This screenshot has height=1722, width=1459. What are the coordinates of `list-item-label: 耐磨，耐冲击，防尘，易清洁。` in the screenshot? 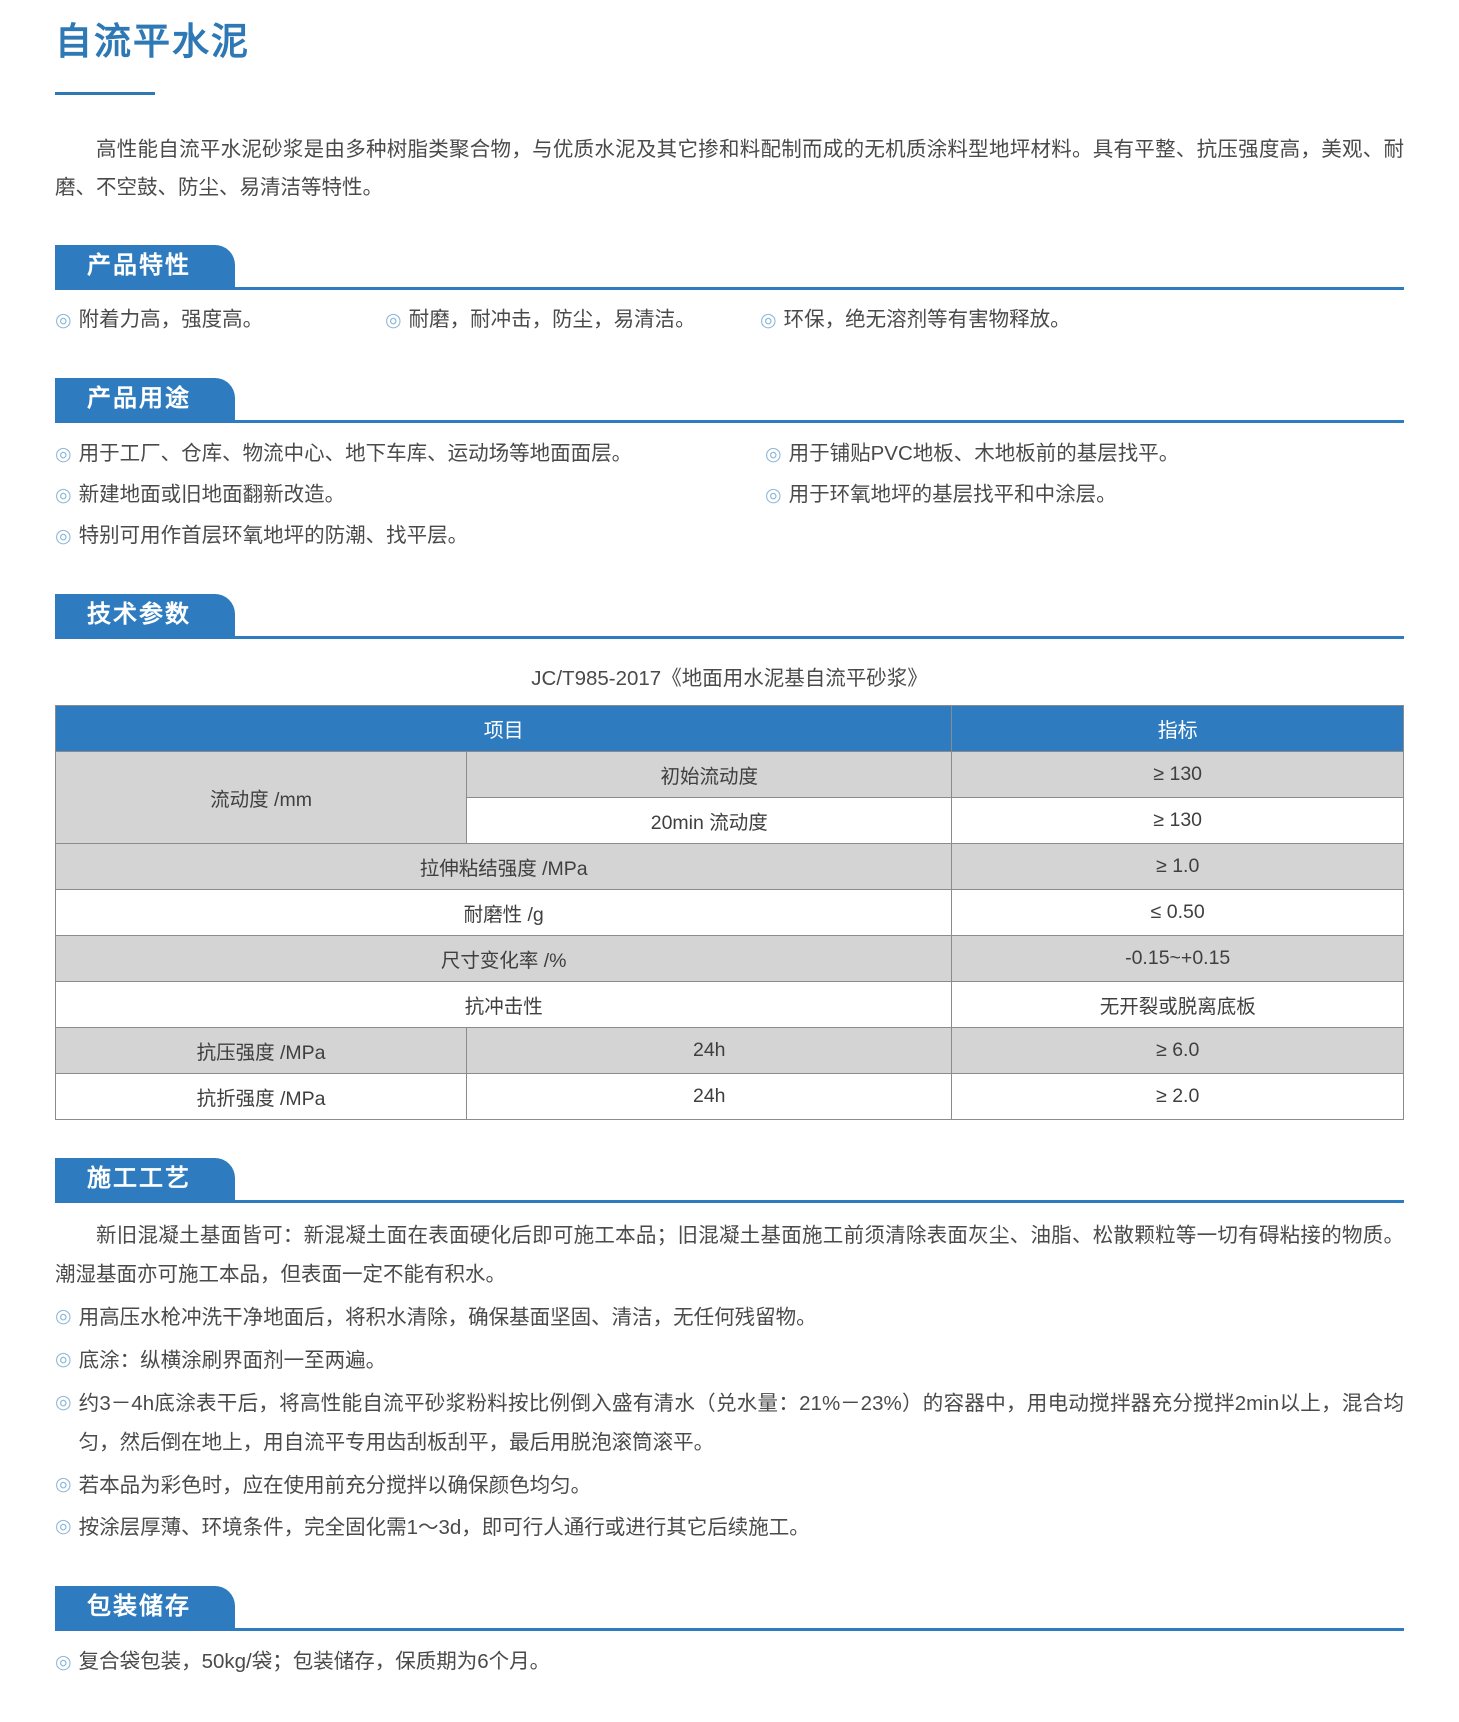 It's located at (552, 319).